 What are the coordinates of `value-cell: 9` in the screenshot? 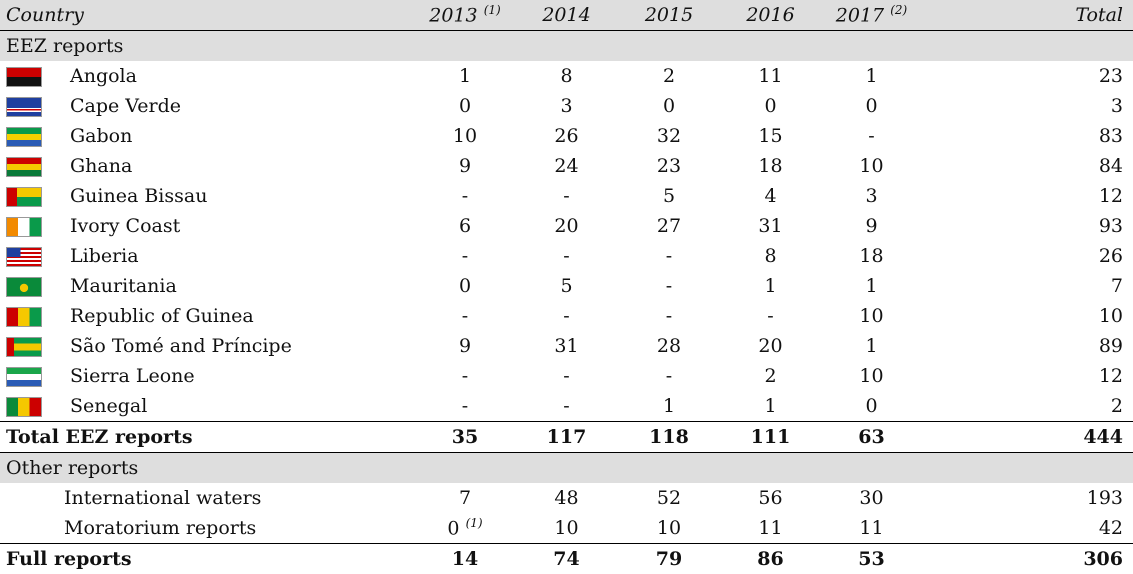 It's located at (465, 166).